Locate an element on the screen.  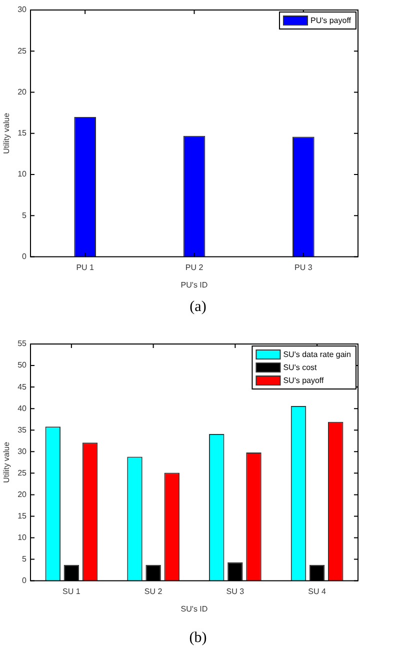
legend-label: SU's data rate gain is located at coordinates (317, 355).